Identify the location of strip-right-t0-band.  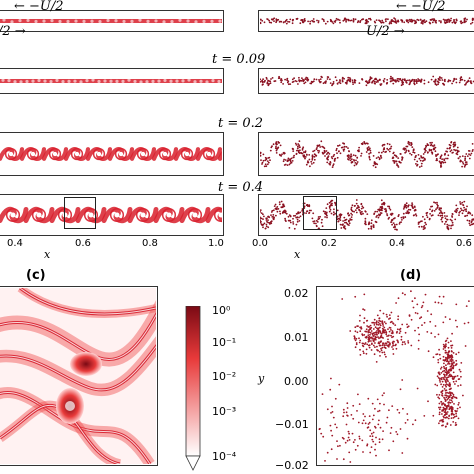
(367, 21).